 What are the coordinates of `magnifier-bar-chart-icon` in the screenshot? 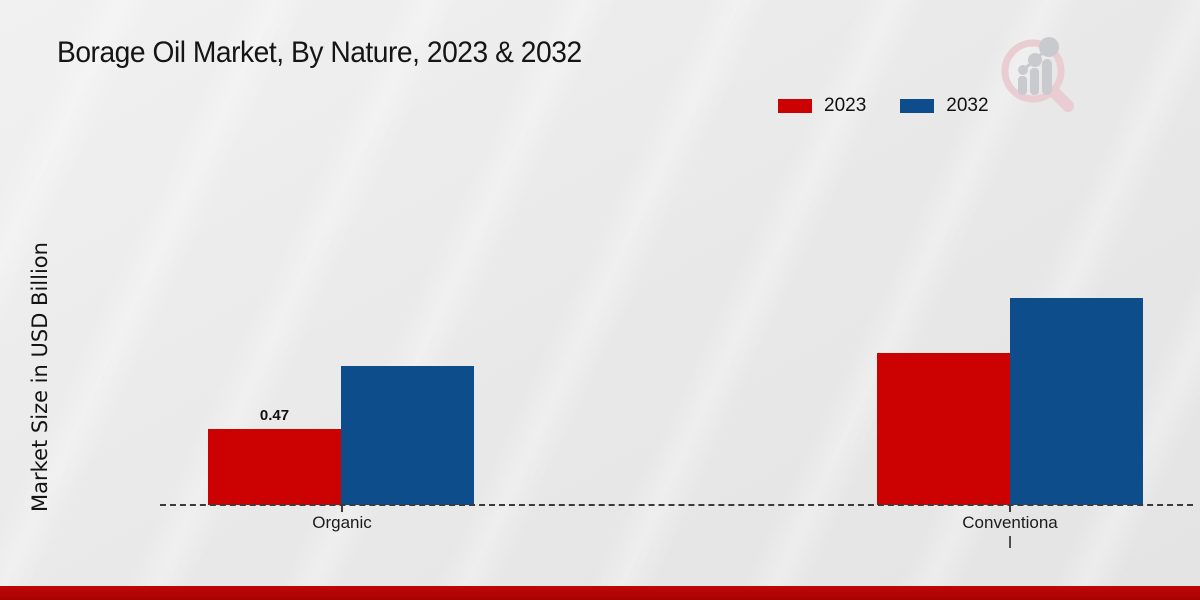 It's located at (1037, 74).